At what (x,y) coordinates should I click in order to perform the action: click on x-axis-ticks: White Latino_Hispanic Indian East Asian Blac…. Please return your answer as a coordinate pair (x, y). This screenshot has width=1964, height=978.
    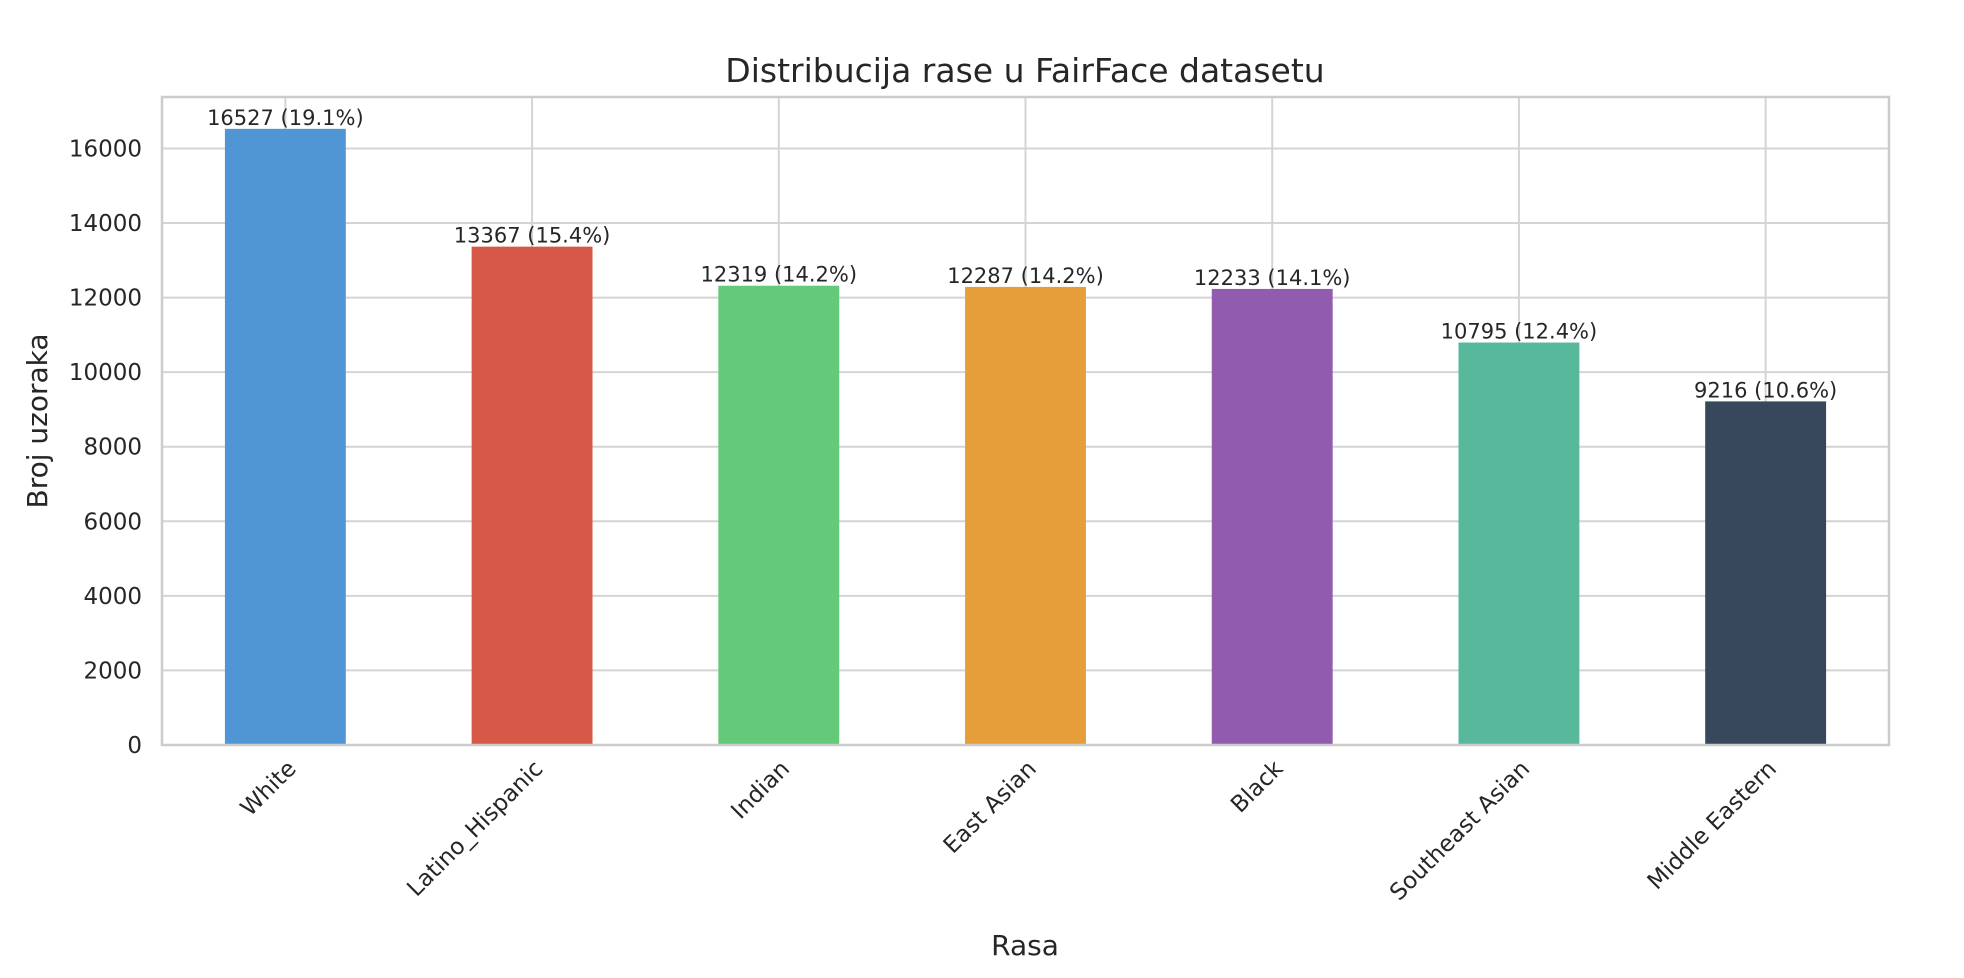
    Looking at the image, I should click on (1009, 830).